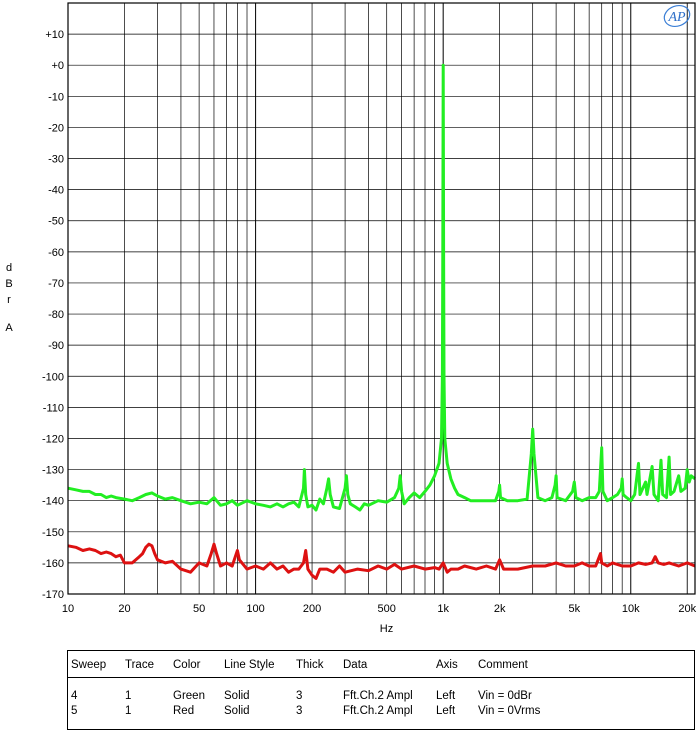 The width and height of the screenshot is (698, 733). Describe the element at coordinates (299, 711) in the screenshot. I see `legend-row-2-thick: 3` at that location.